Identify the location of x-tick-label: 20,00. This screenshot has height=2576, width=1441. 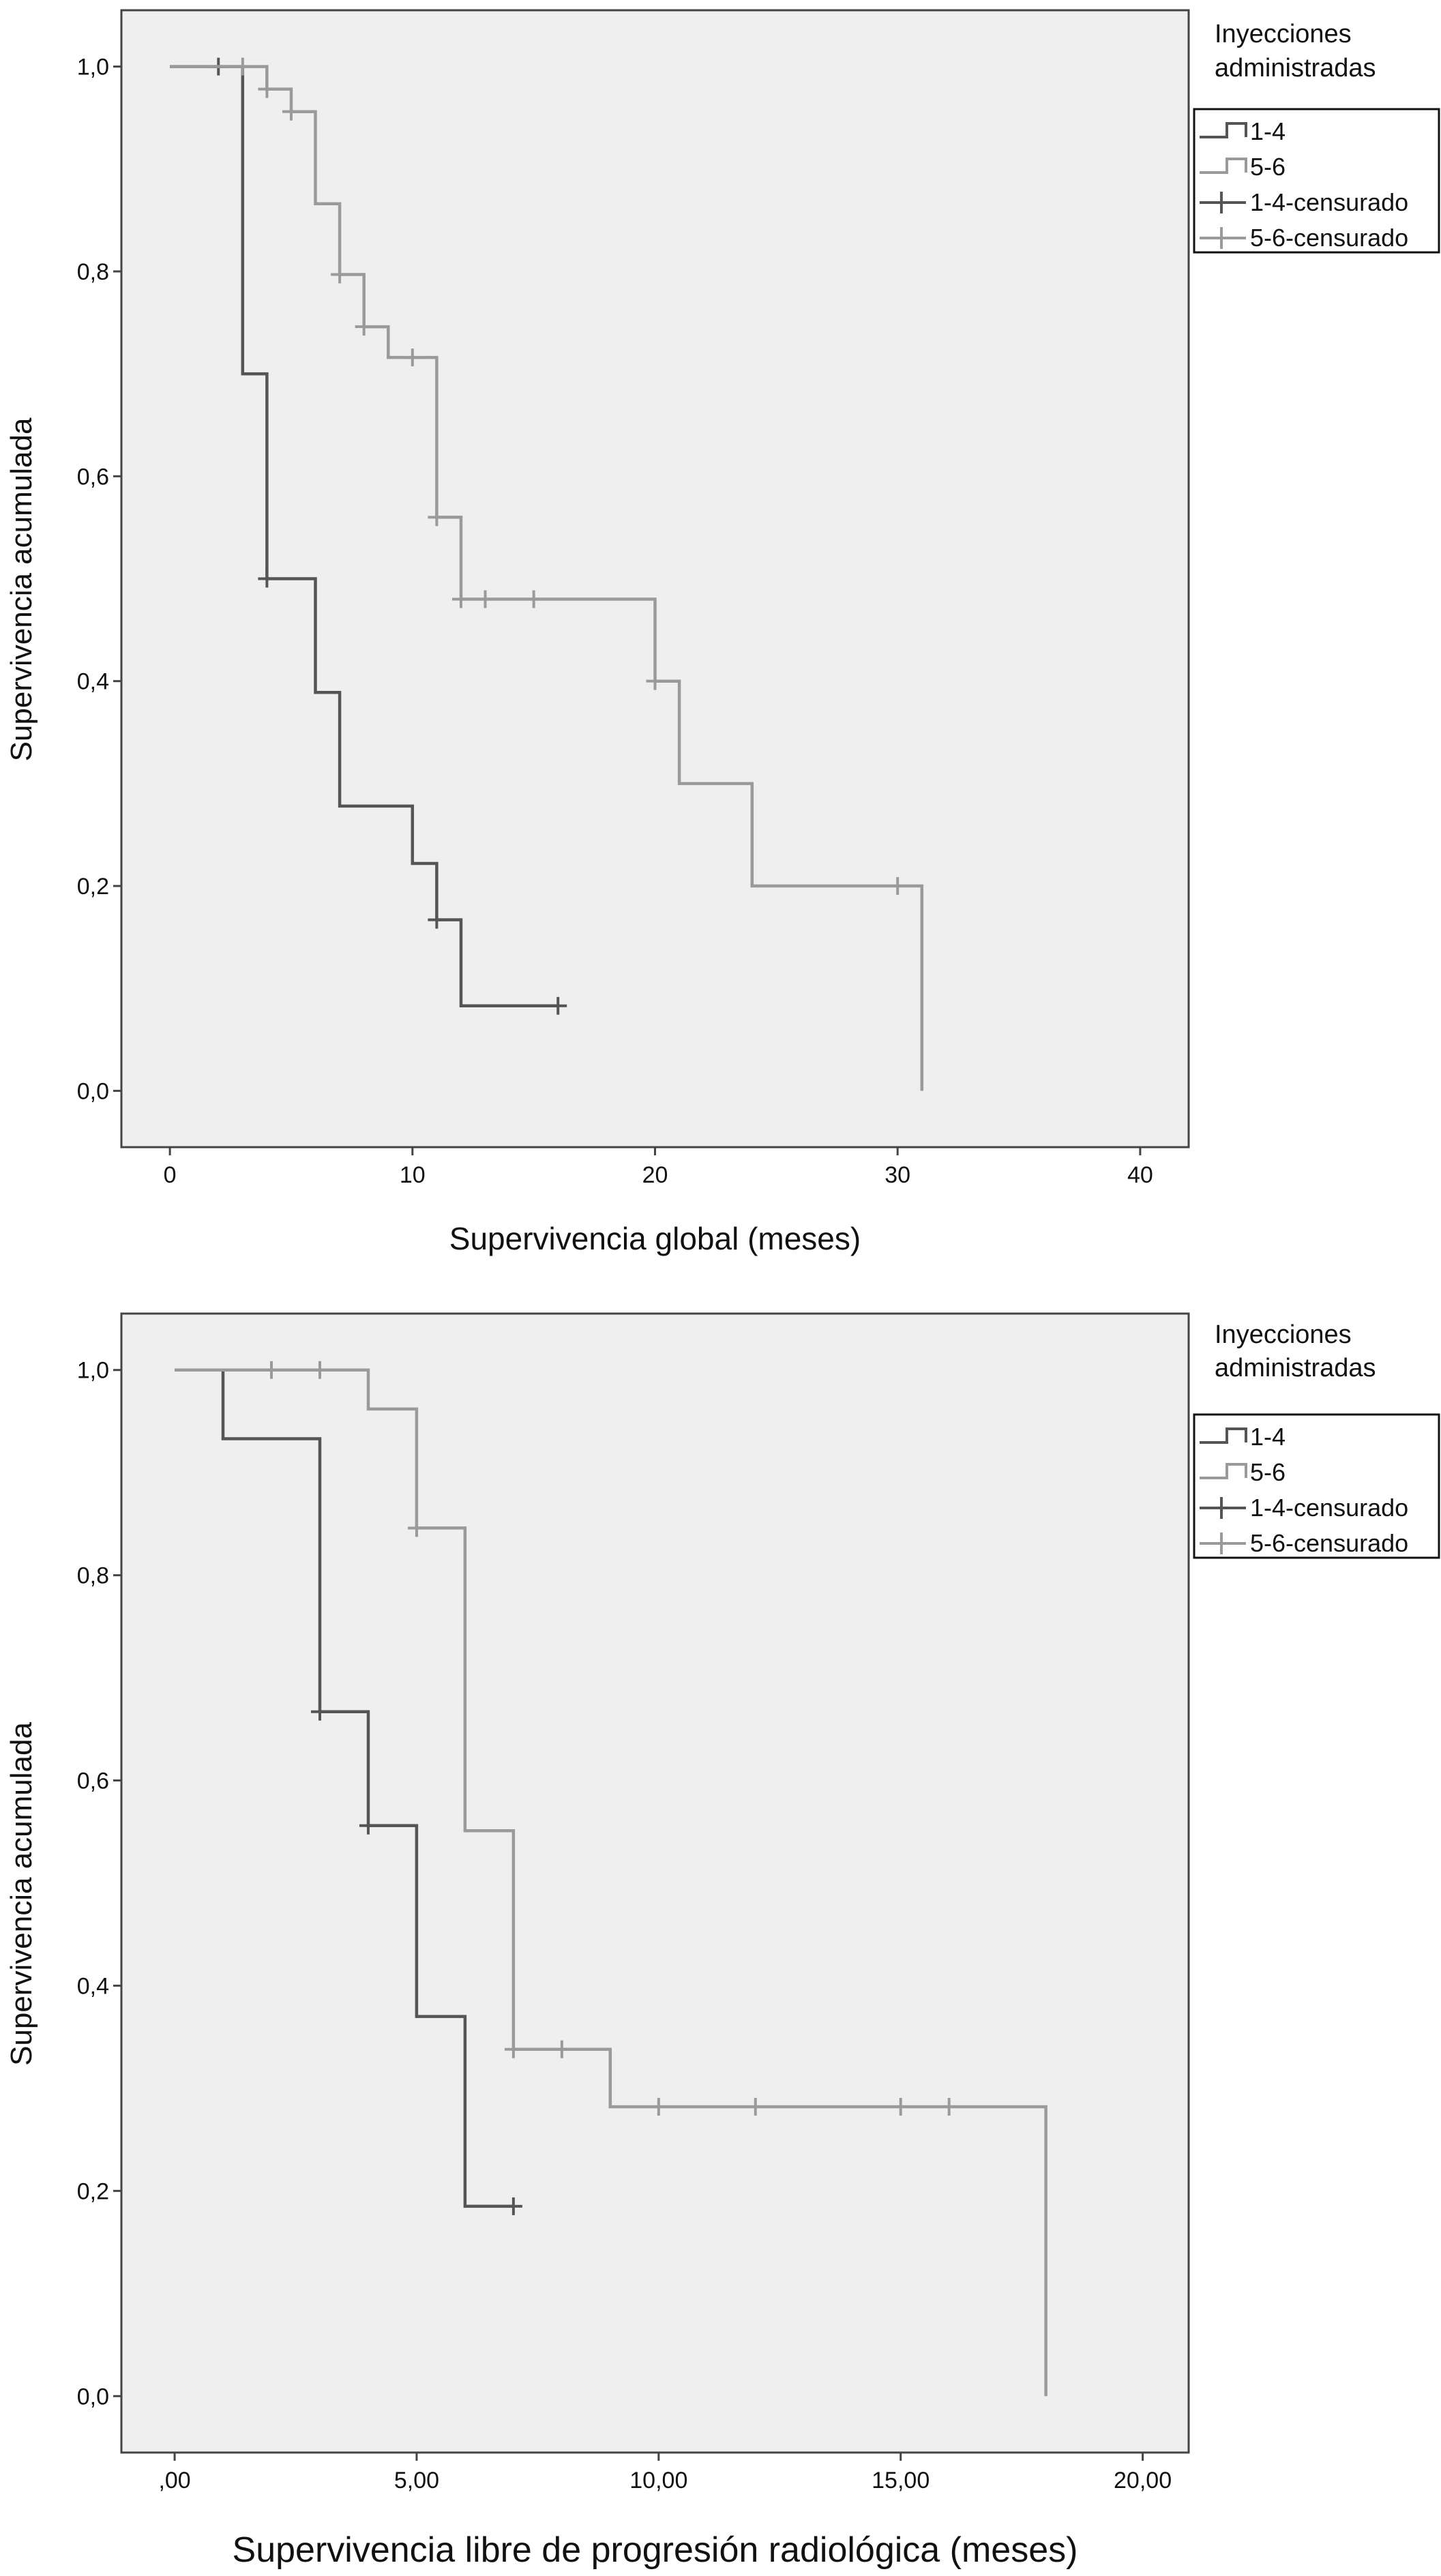
(1143, 2480).